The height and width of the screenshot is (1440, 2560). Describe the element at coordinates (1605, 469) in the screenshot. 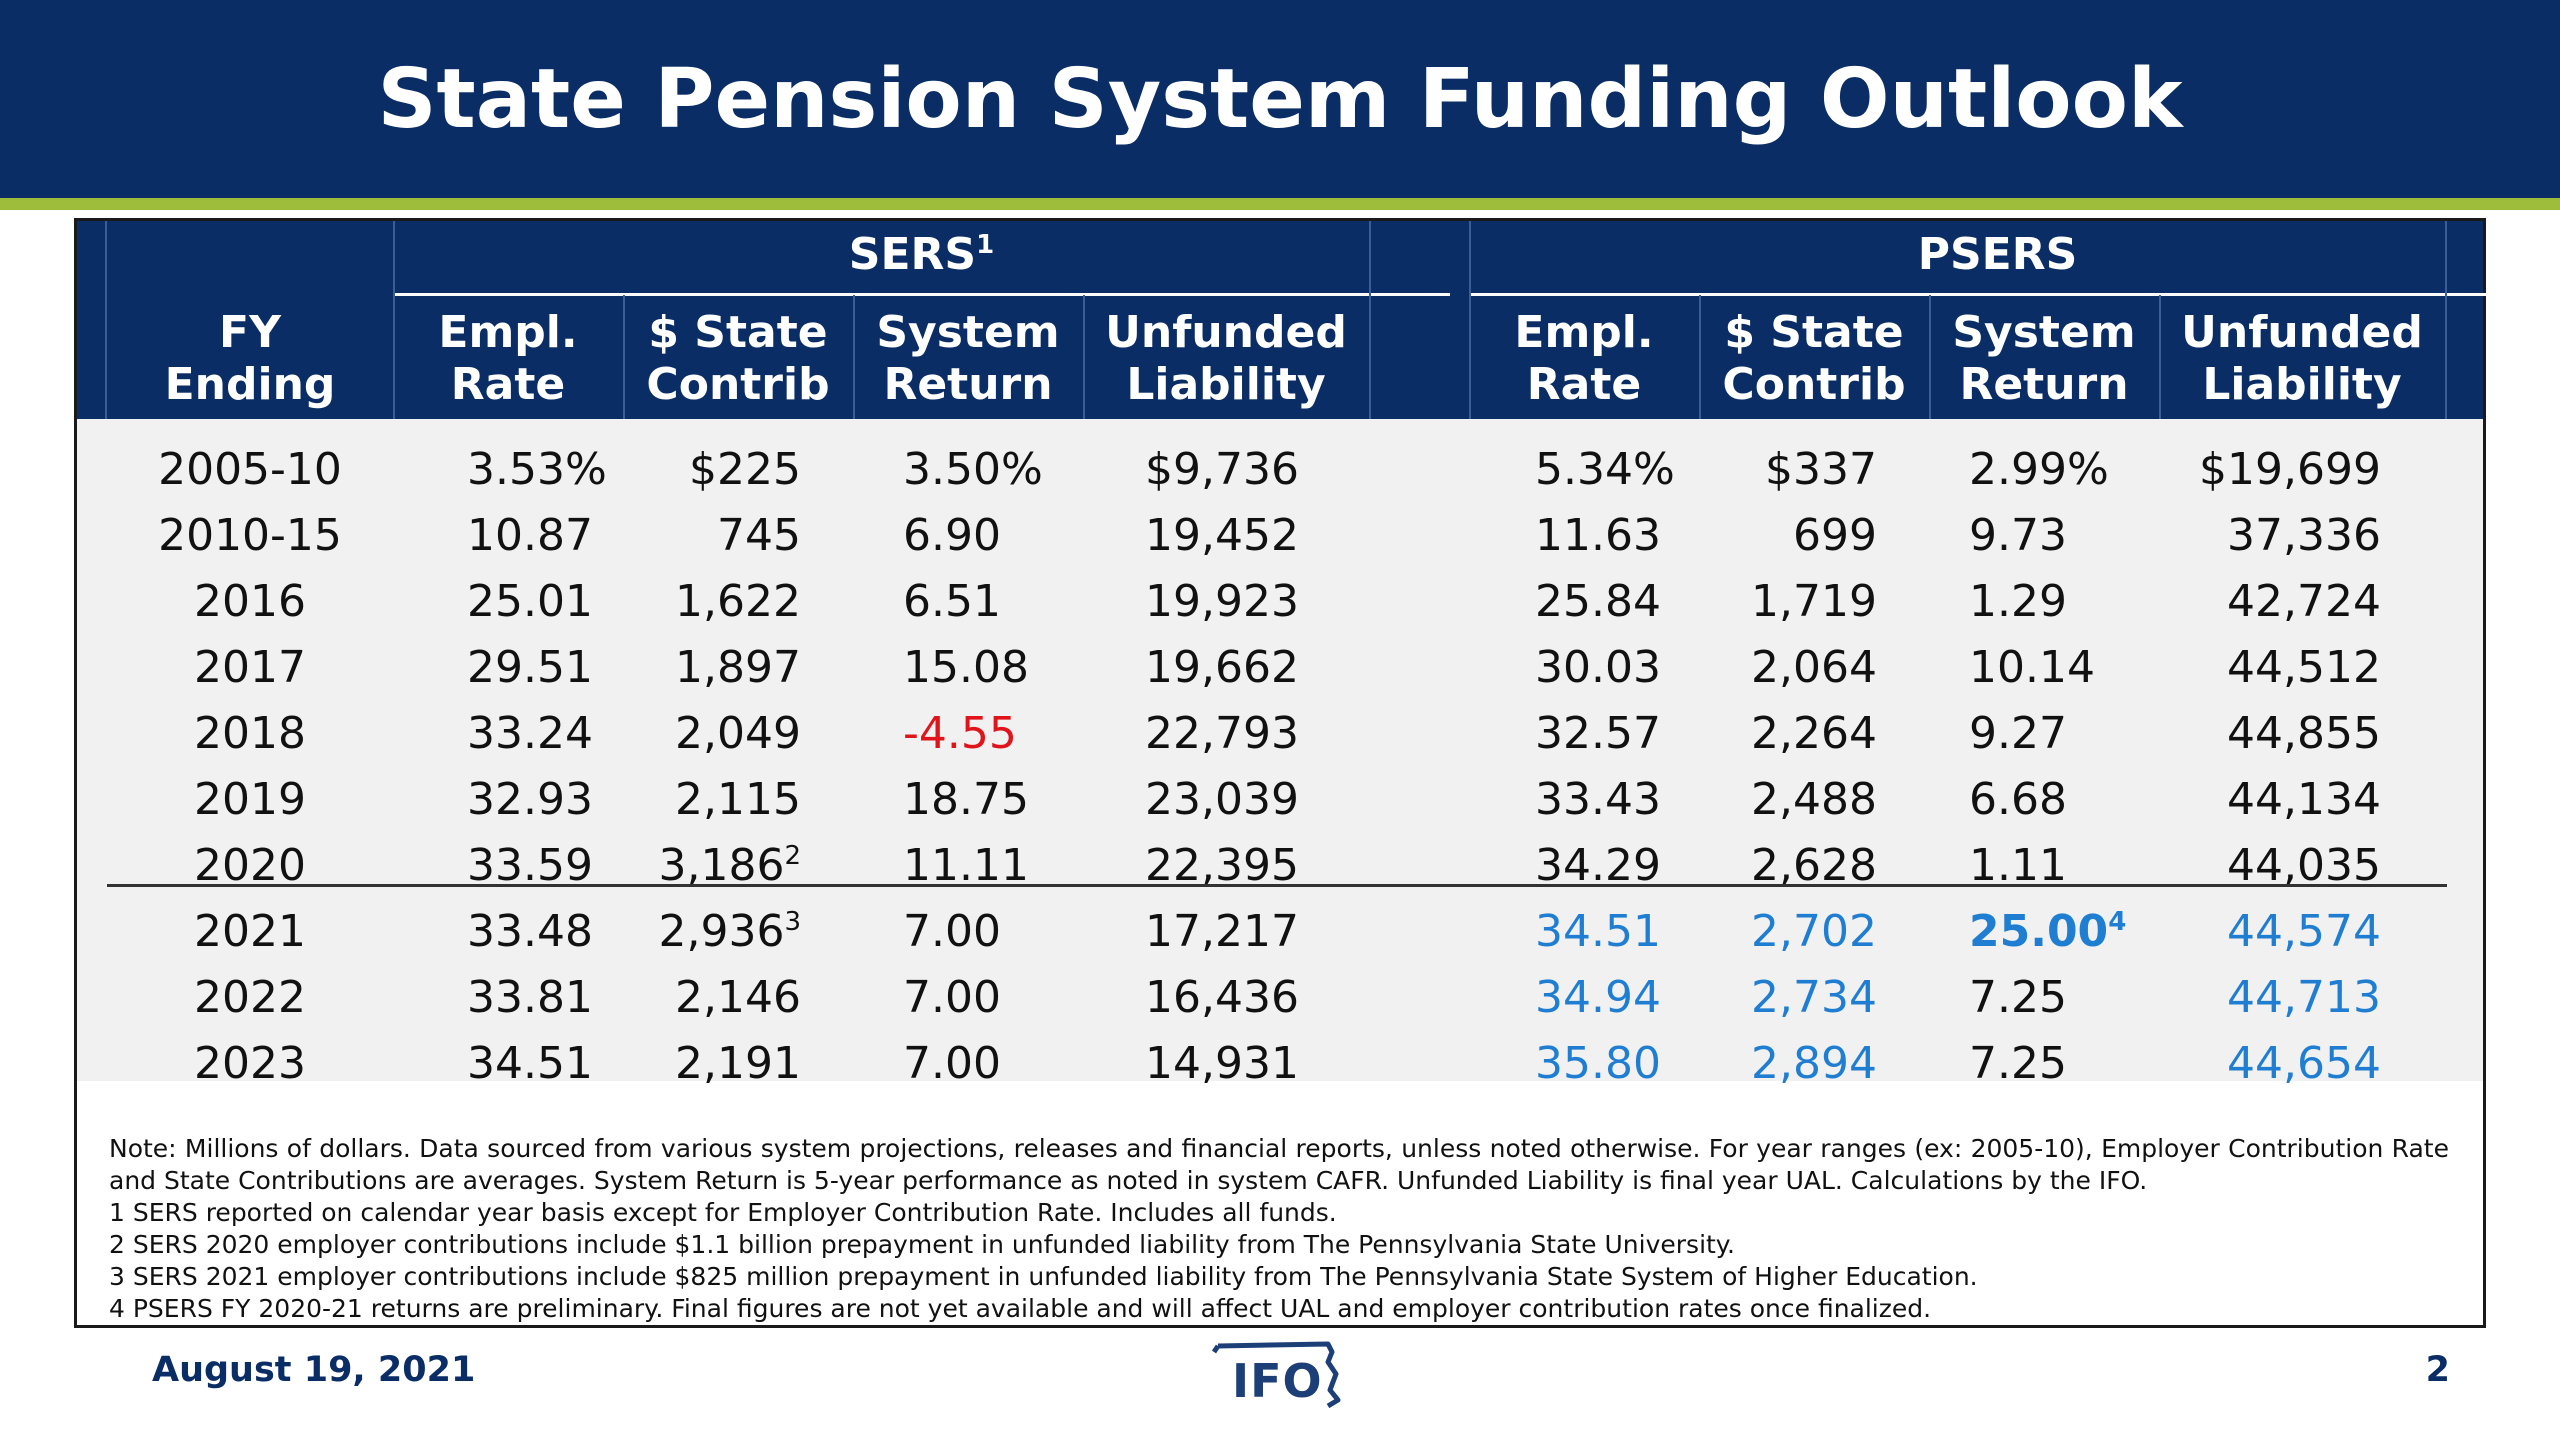

I see `cell-p-rate: 5.34%` at that location.